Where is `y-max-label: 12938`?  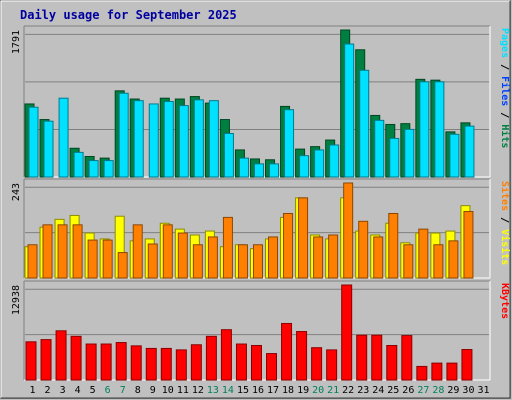 y-max-label: 12938 is located at coordinates (16, 300).